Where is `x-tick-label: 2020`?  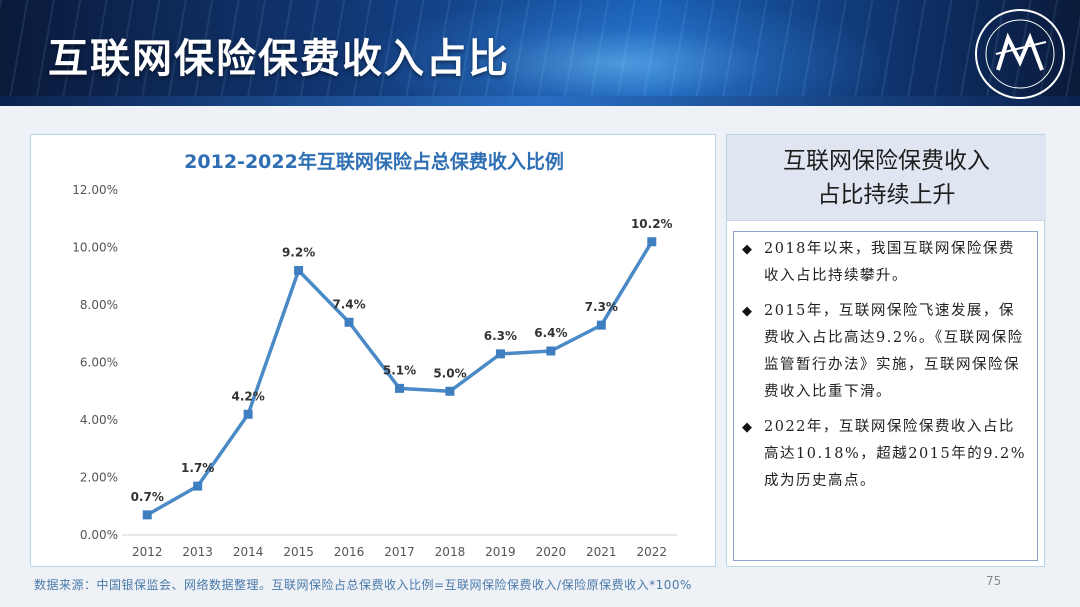
x-tick-label: 2020 is located at coordinates (551, 552).